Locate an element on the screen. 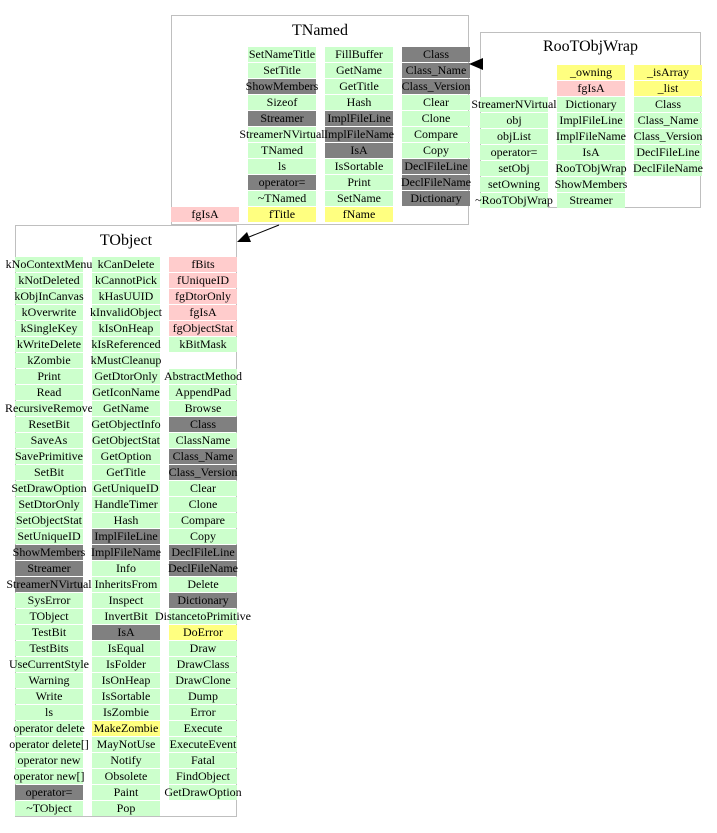  class-title: TObject is located at coordinates (126, 240).